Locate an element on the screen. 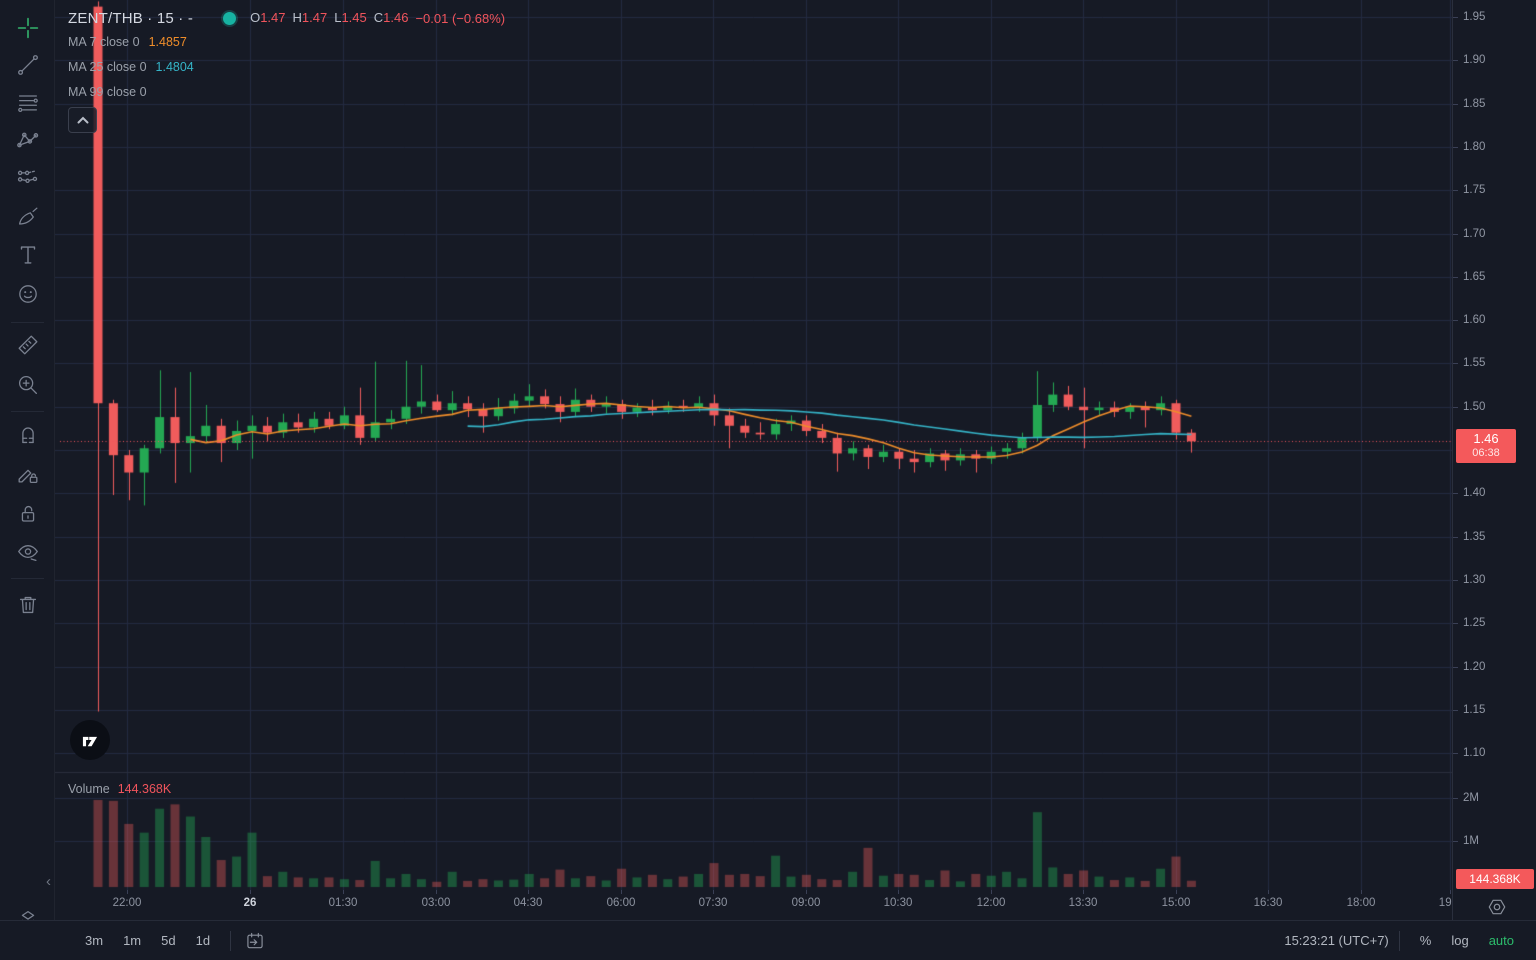  collapse-left-arrow-icon: ‹ is located at coordinates (48, 881).